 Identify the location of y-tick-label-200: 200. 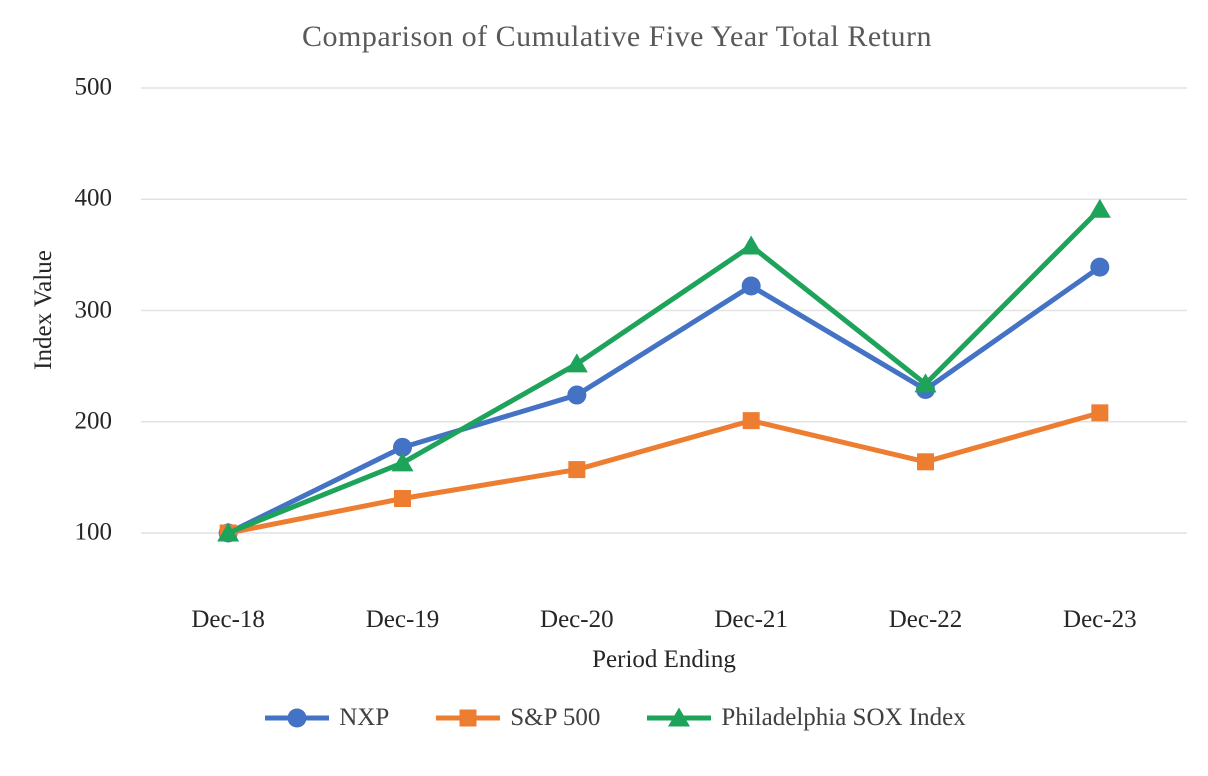
(93, 421).